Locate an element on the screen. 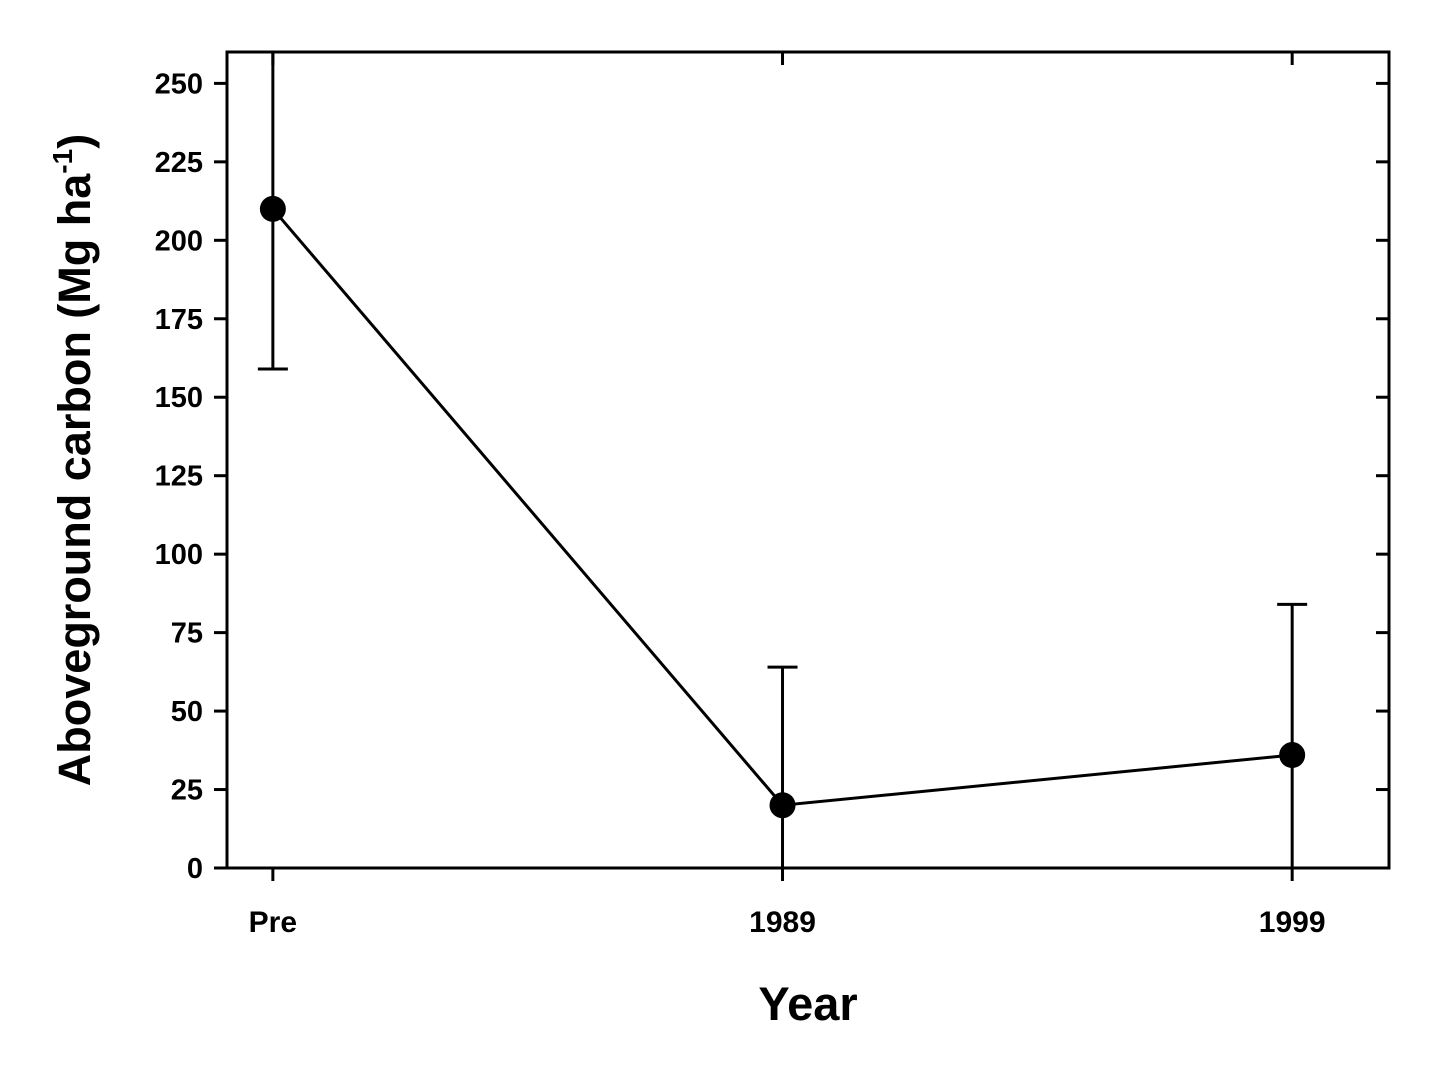 Image resolution: width=1446 pixels, height=1065 pixels. x-tick-label: 1999 is located at coordinates (1292, 922).